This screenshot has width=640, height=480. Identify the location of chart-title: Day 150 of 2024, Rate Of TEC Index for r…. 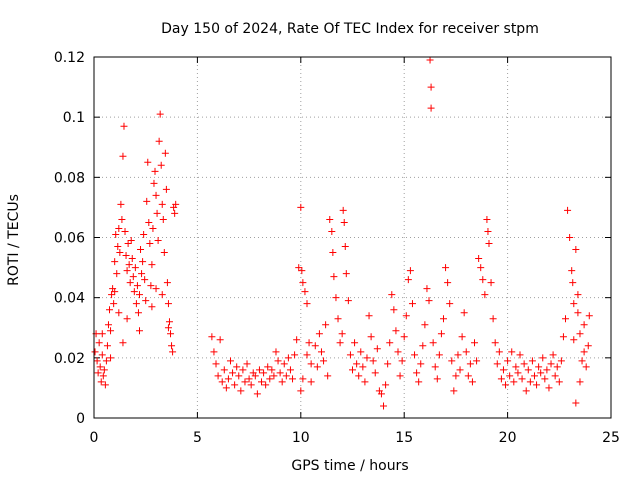
(350, 29).